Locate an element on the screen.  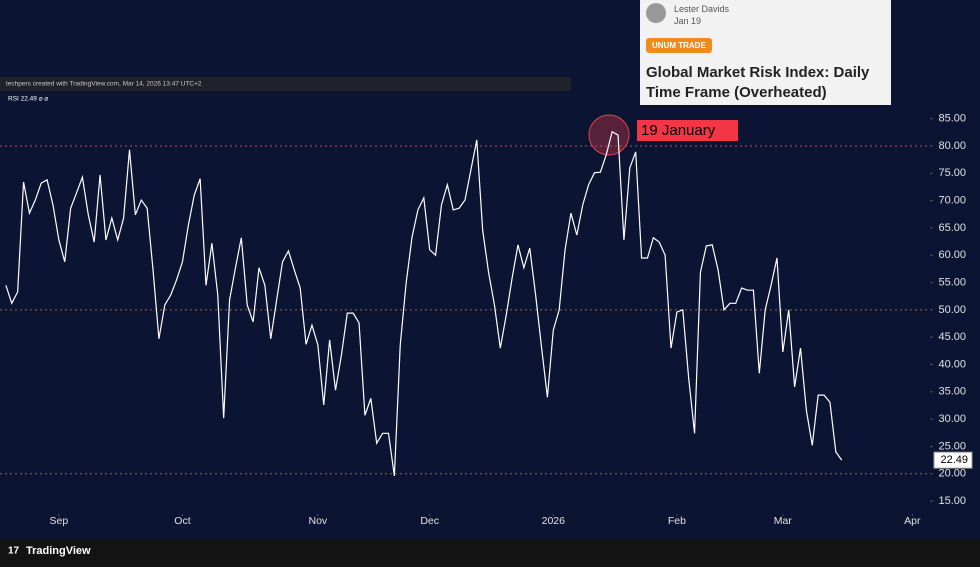
y-tick-label: 20.00 is located at coordinates (952, 474).